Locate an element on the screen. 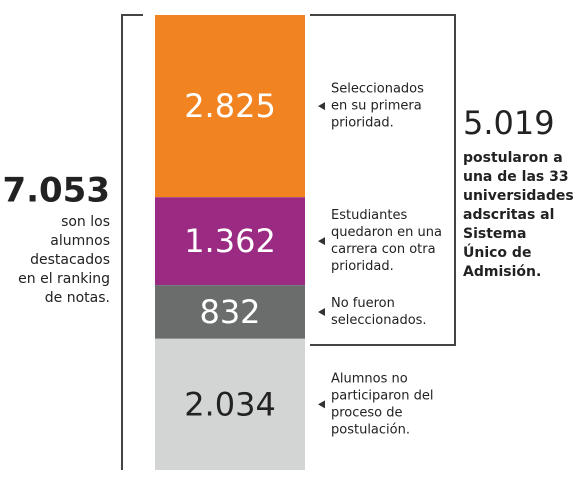  value-label: 2.034 is located at coordinates (230, 404).